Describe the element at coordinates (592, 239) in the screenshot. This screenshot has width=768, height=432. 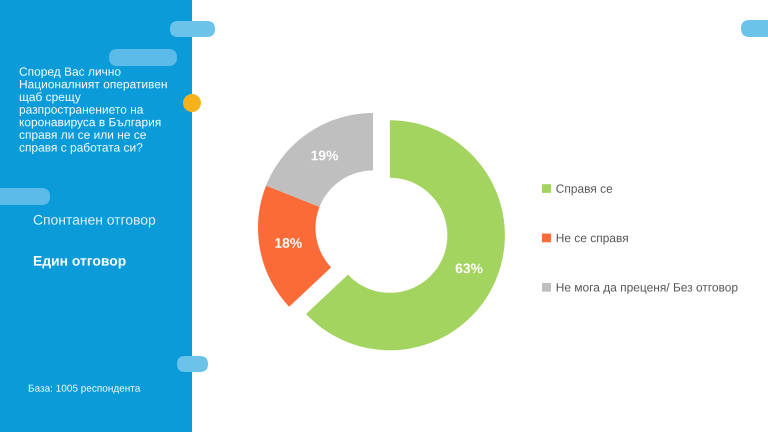
I see `legend-label: Не се справя` at that location.